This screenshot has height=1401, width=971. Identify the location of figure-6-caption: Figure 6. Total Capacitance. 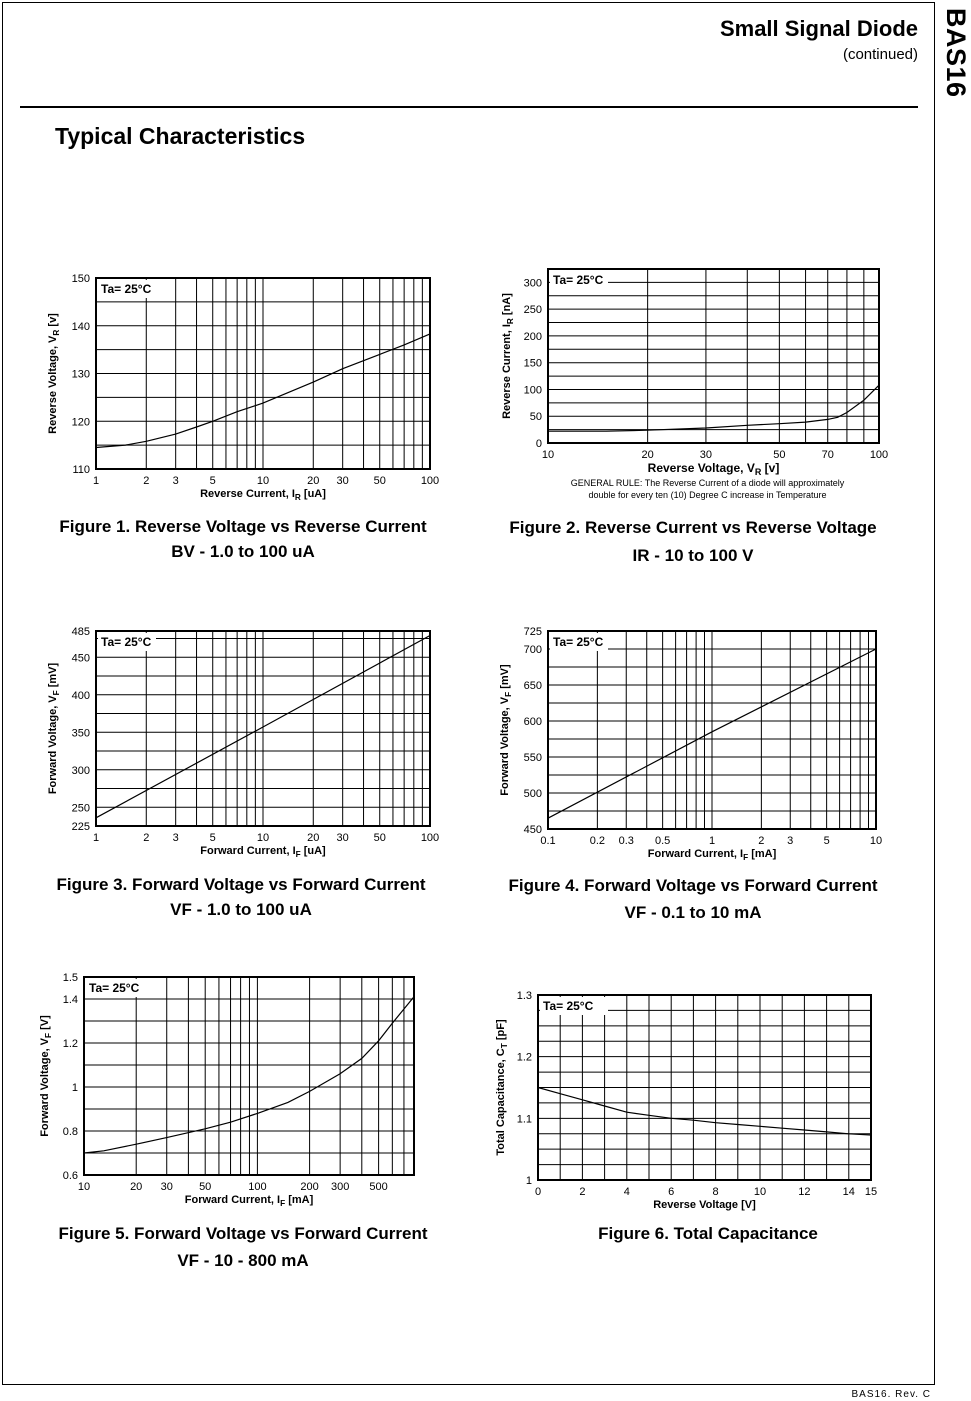
(708, 1233).